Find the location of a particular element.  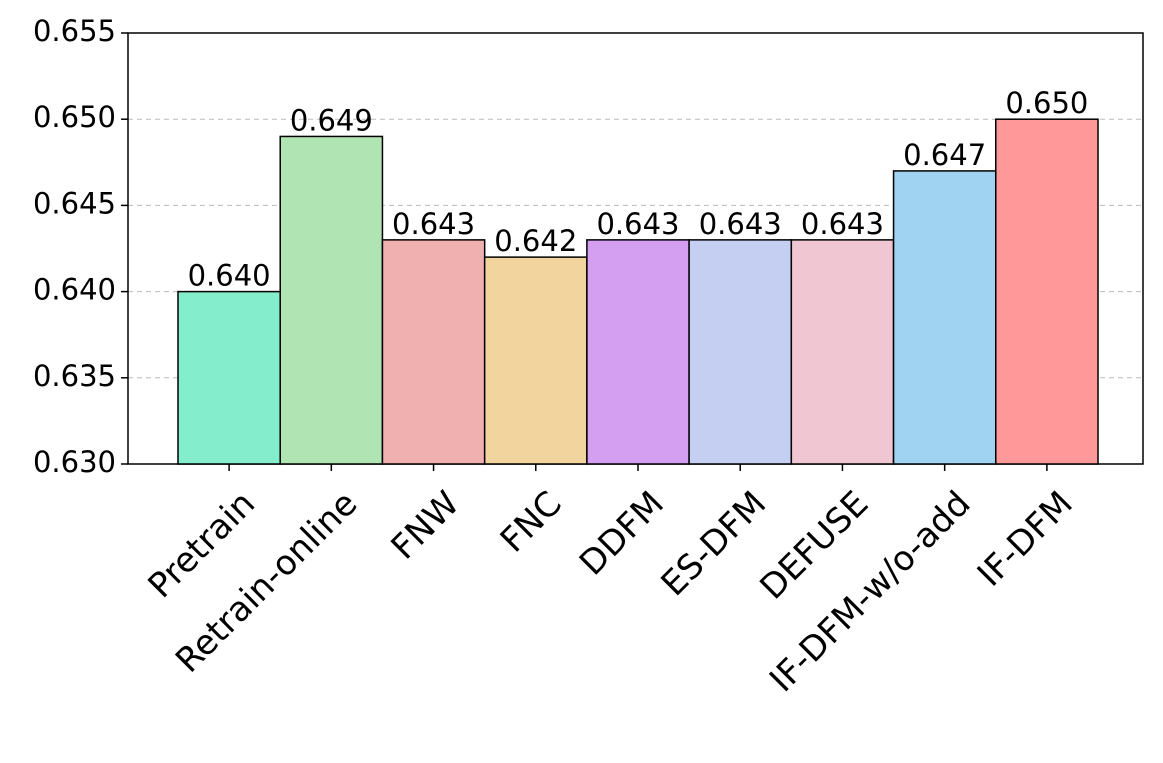

y-tick-label: 0.655 is located at coordinates (74, 31).